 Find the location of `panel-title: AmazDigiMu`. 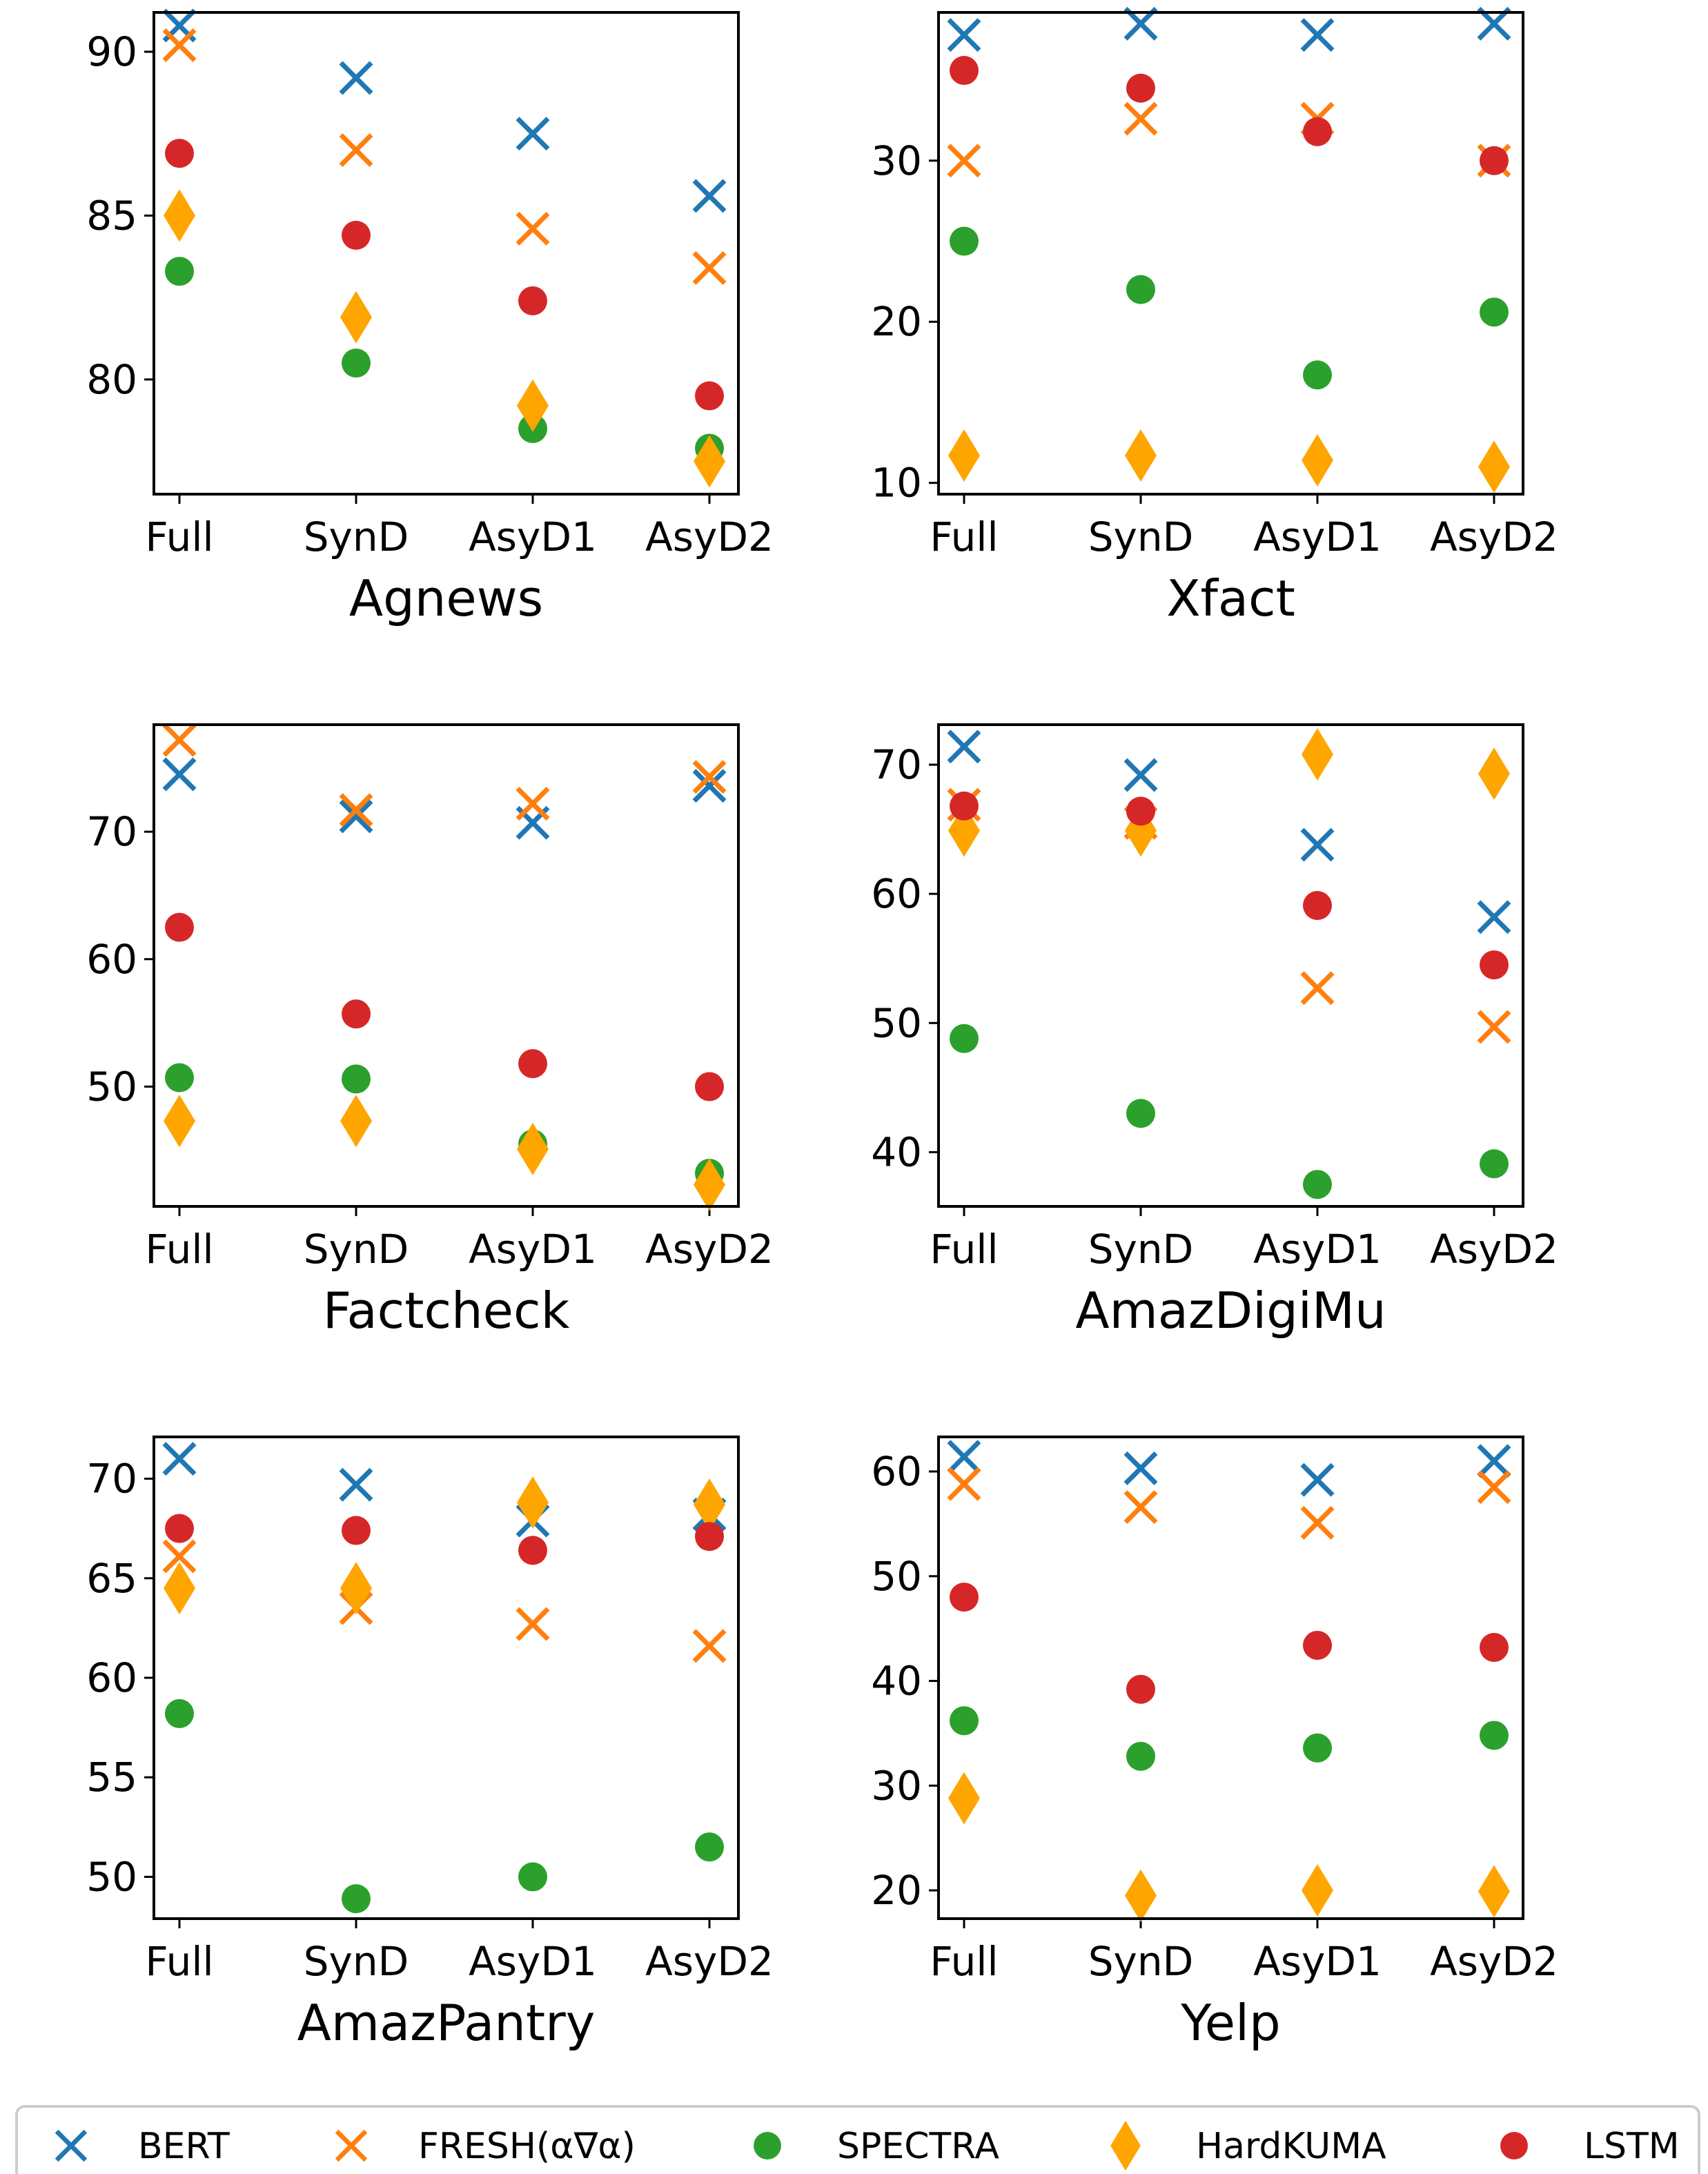

panel-title: AmazDigiMu is located at coordinates (1230, 1311).